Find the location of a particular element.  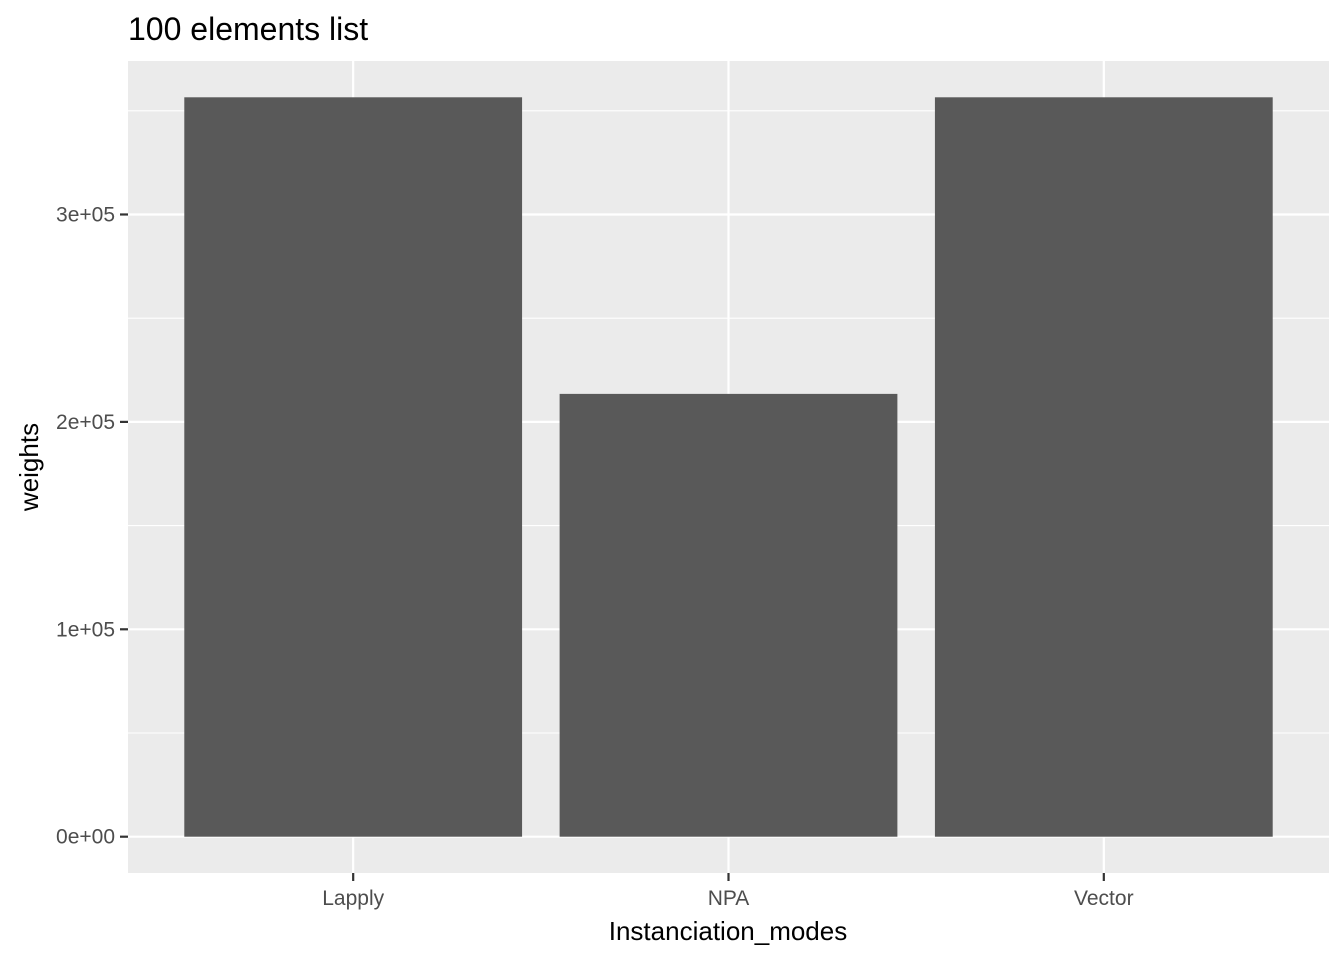

x-tick-label: NPA is located at coordinates (729, 898).